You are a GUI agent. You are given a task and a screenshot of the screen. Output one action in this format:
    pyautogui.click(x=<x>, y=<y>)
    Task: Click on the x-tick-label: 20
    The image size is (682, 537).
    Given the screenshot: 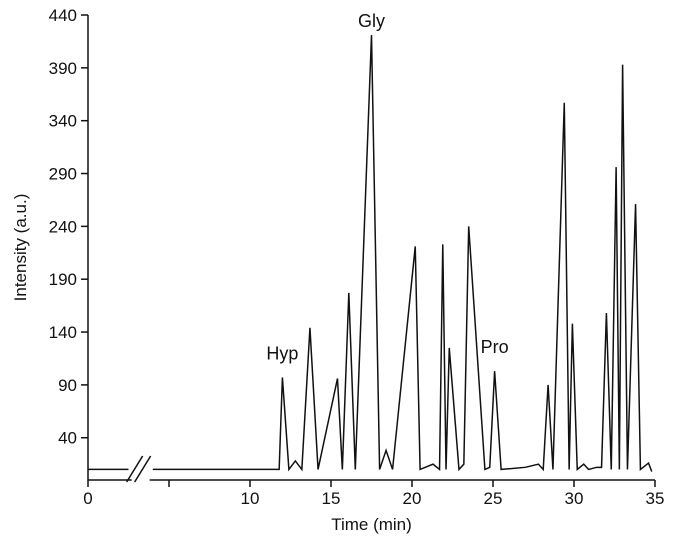 What is the action you would take?
    pyautogui.click(x=412, y=498)
    